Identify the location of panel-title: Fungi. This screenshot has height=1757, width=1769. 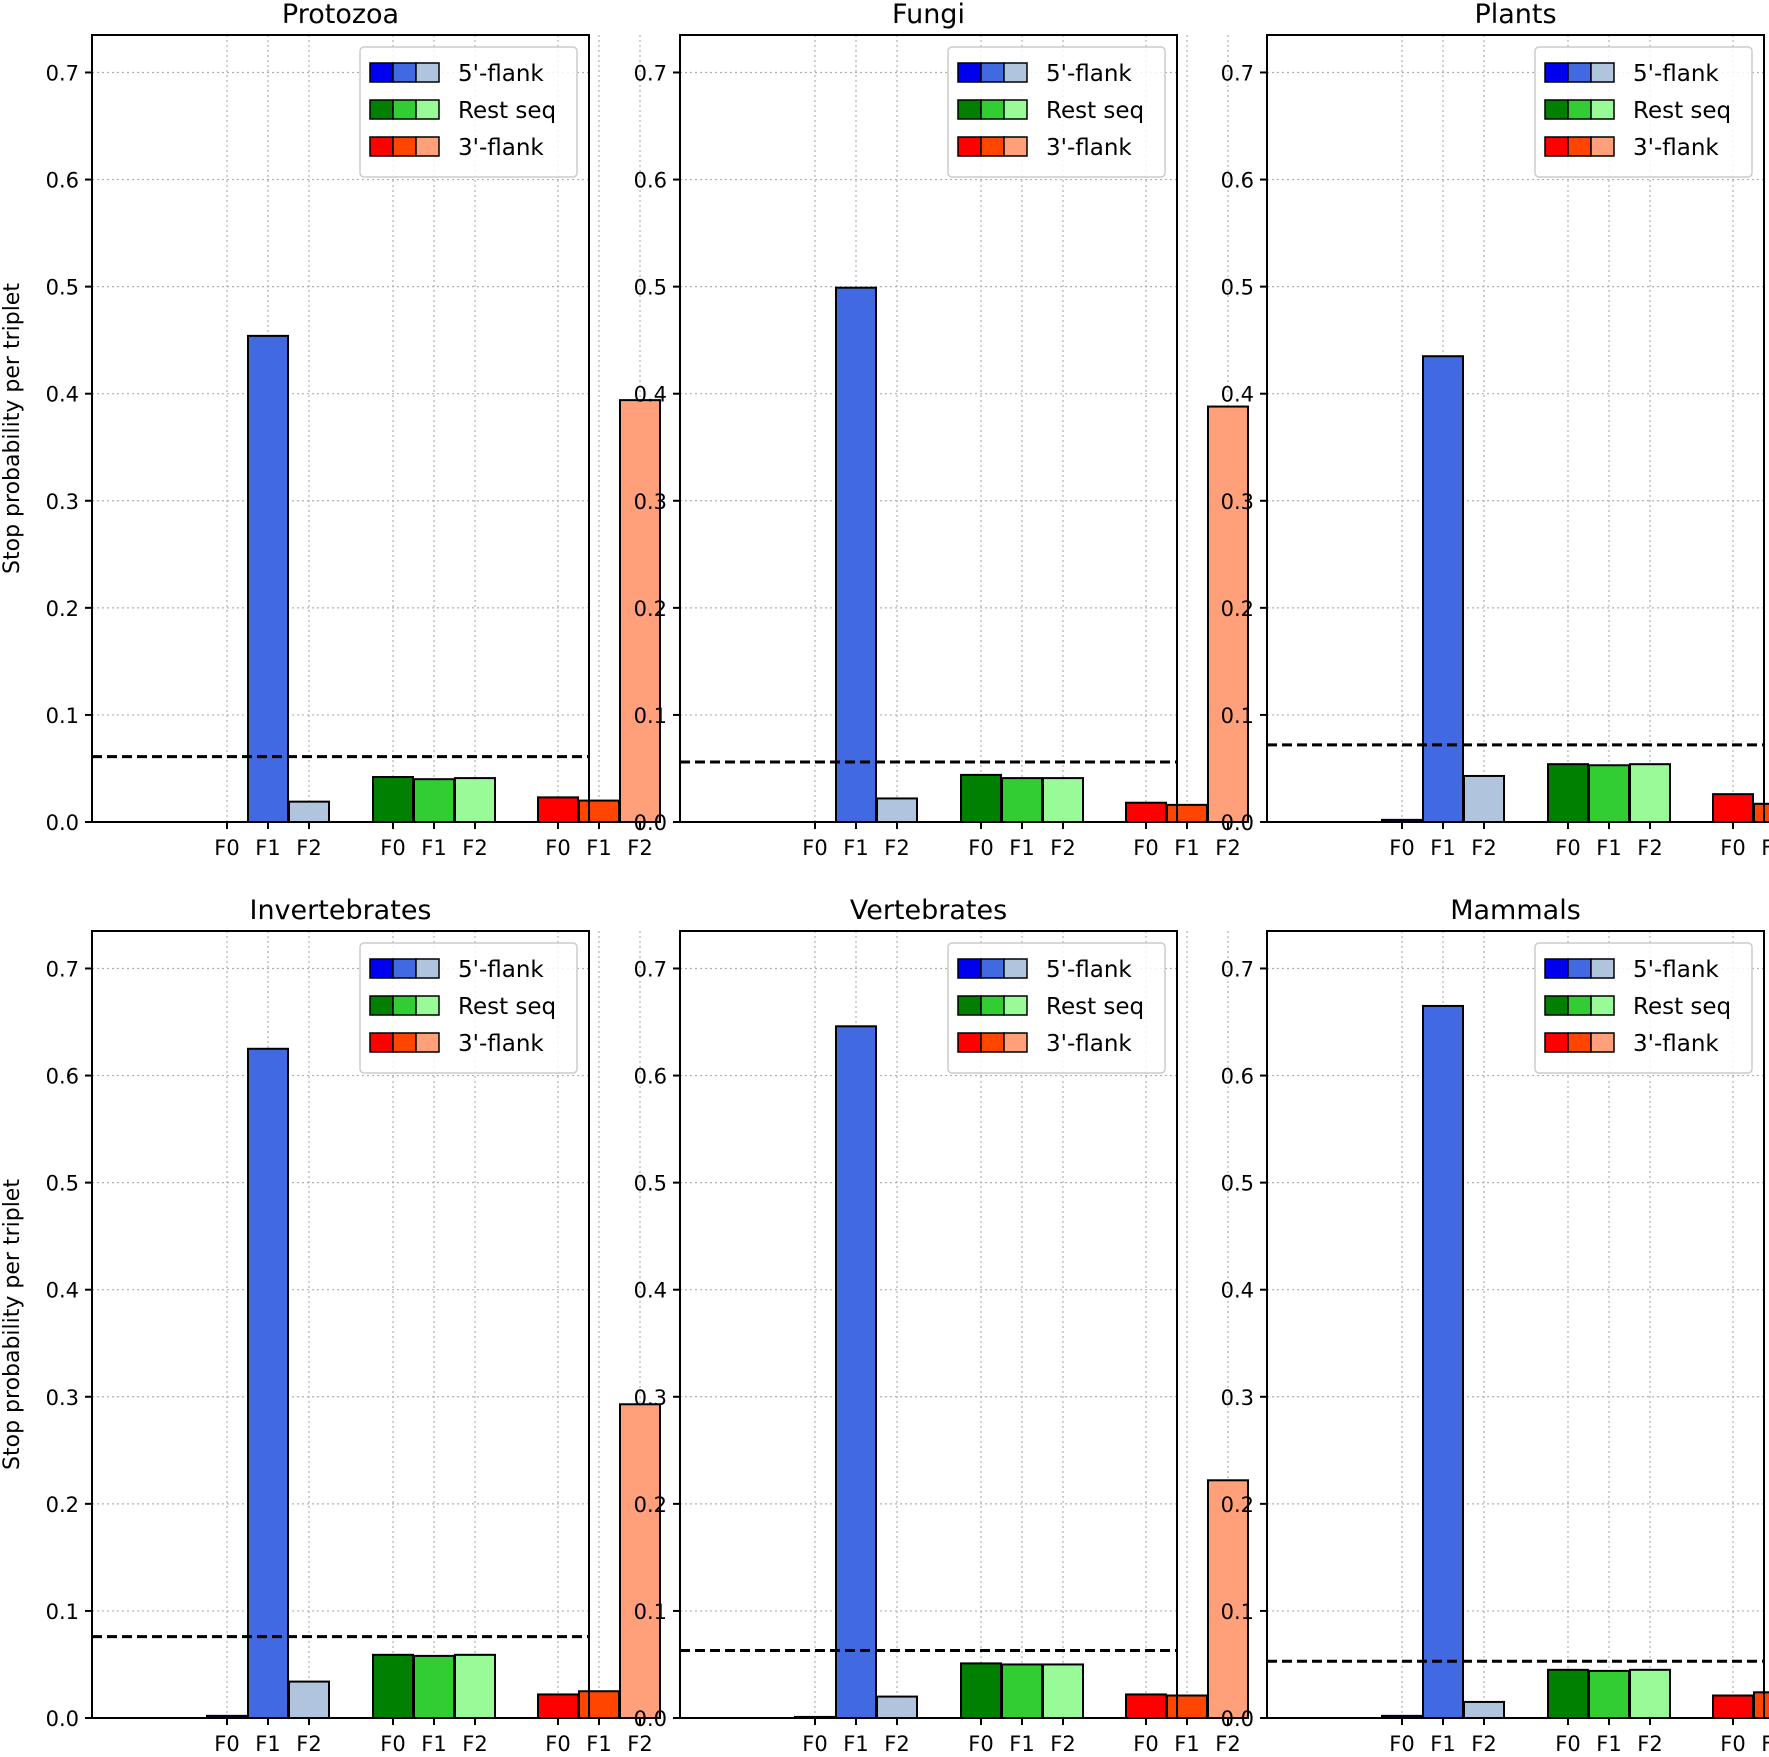
(928, 15).